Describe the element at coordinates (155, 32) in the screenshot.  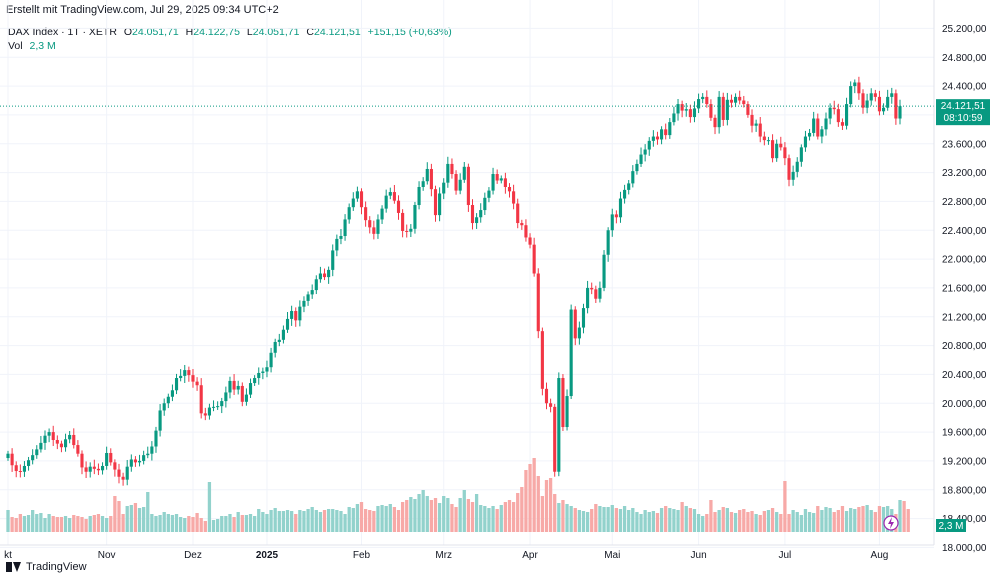
I see `open-value: 24.051,71` at that location.